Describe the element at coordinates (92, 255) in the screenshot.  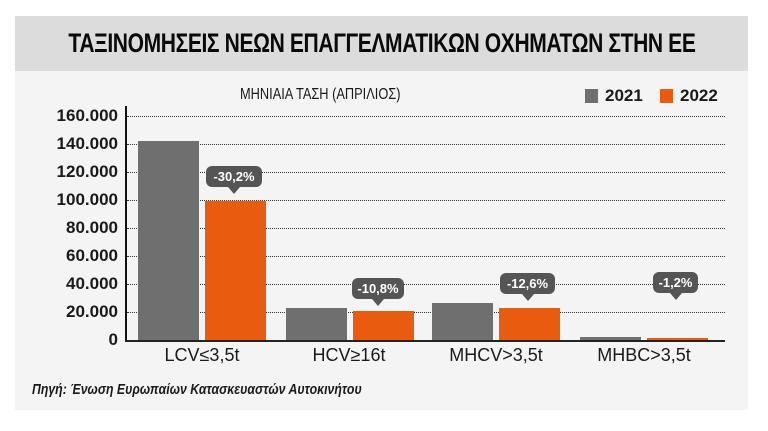
I see `y-tick-label: 60.000` at that location.